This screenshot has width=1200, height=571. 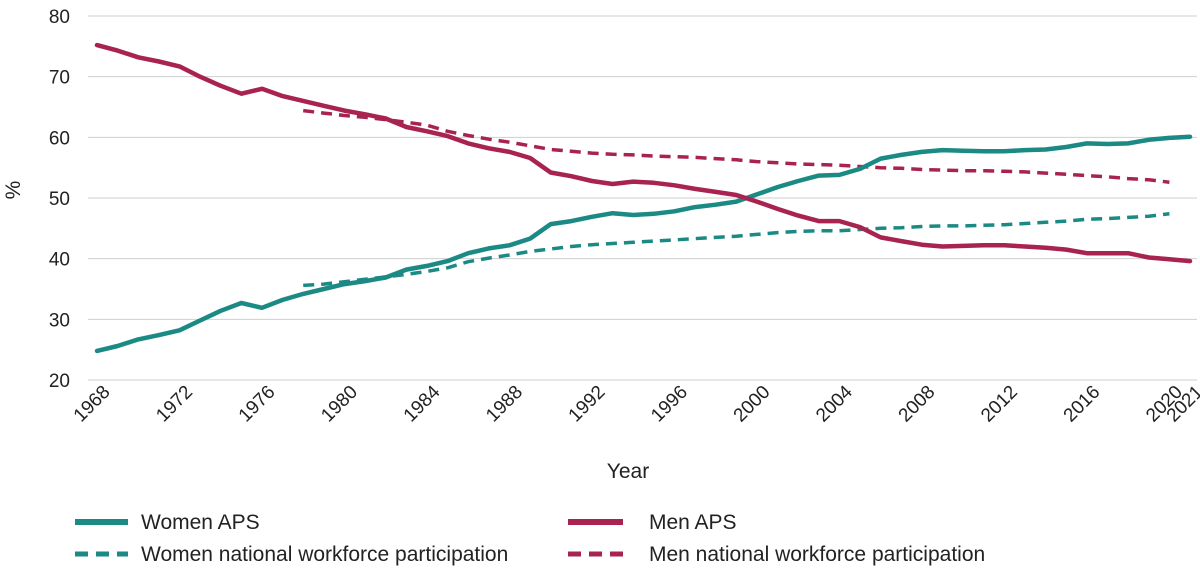 I want to click on x-tick-label: 2004, so click(x=834, y=403).